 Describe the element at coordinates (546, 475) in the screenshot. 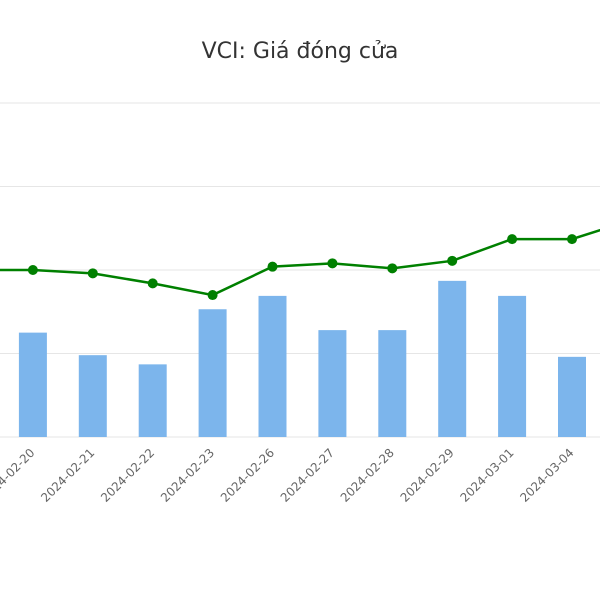

I see `x-tick-label: 2024-03-04` at that location.